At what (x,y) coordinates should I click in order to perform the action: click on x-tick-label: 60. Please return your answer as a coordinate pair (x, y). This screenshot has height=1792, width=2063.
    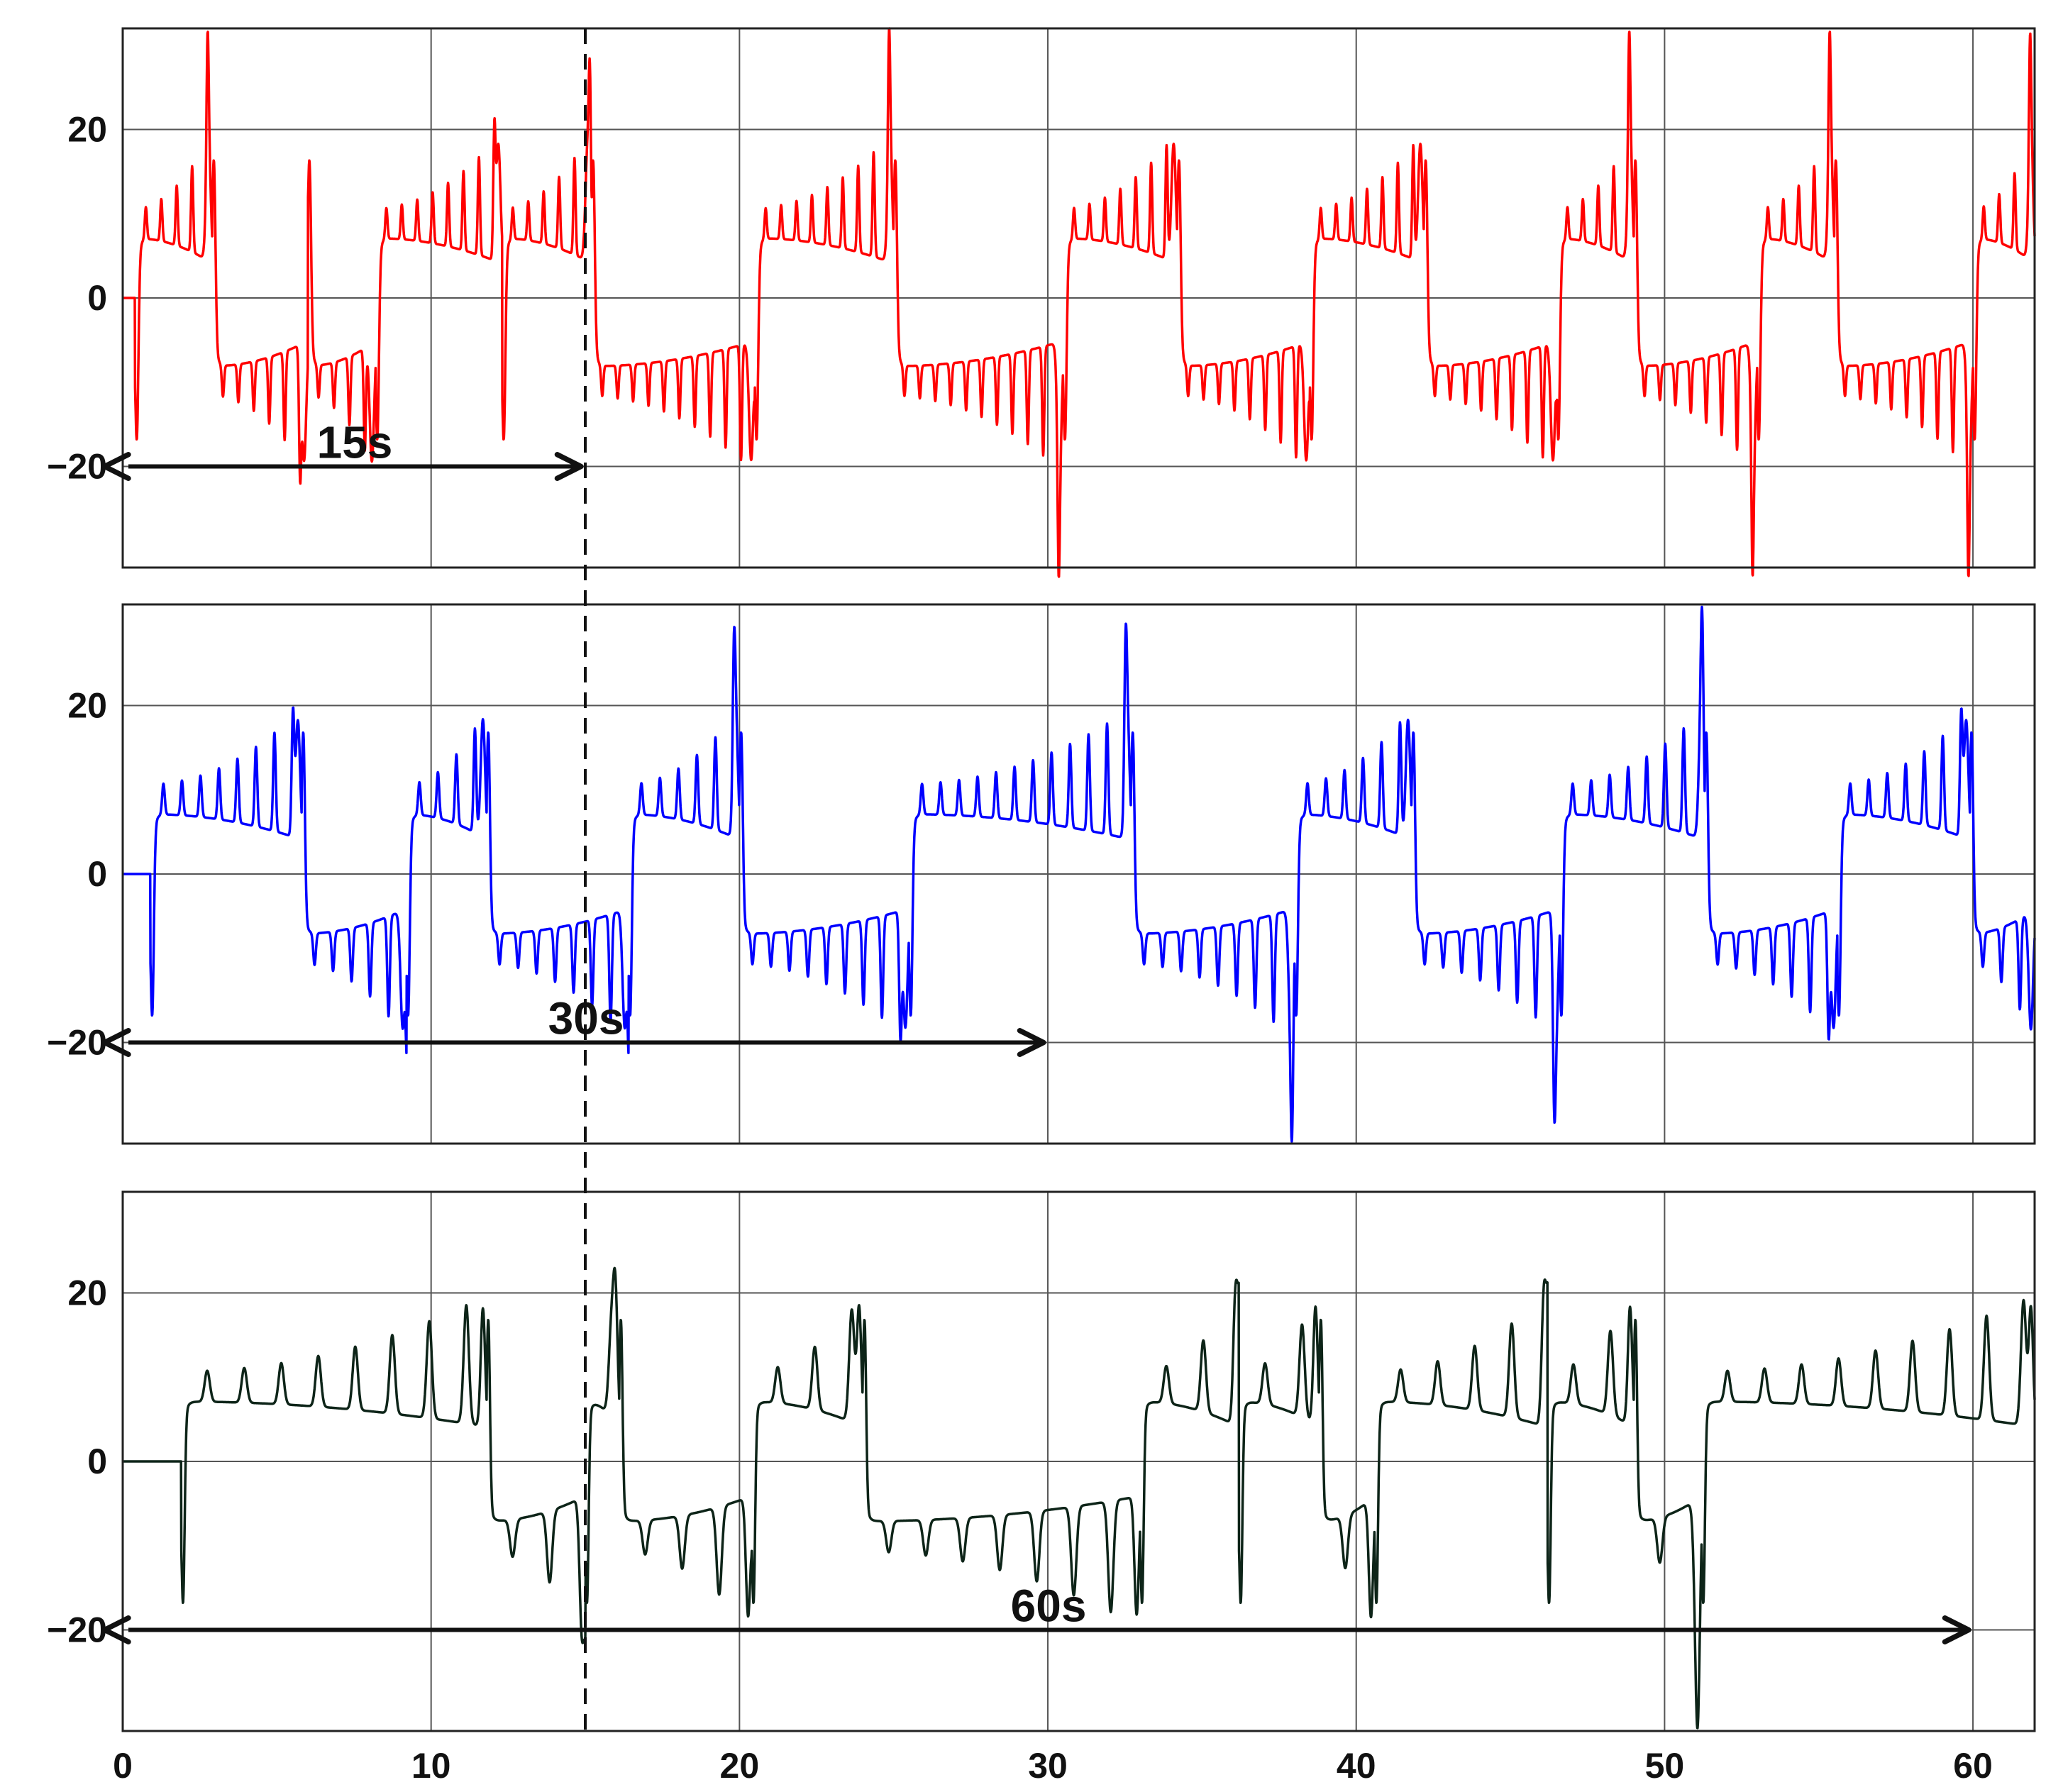
    Looking at the image, I should click on (1973, 1766).